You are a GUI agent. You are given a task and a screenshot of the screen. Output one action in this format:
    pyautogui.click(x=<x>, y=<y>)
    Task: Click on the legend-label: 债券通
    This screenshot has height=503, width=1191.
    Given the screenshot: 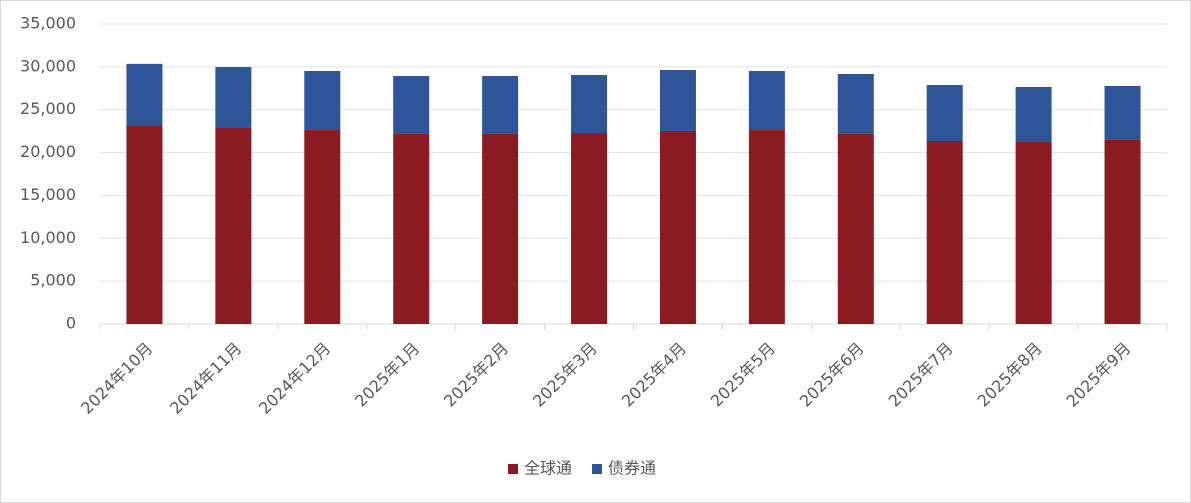 What is the action you would take?
    pyautogui.click(x=632, y=468)
    